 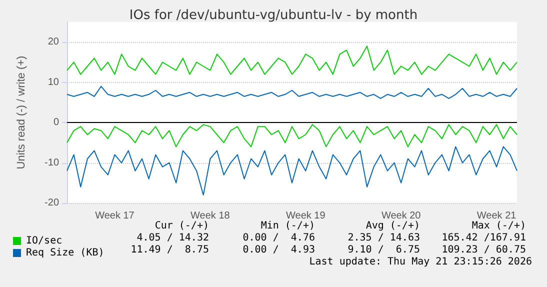 I want to click on y-tick-label: 10, so click(x=54, y=82).